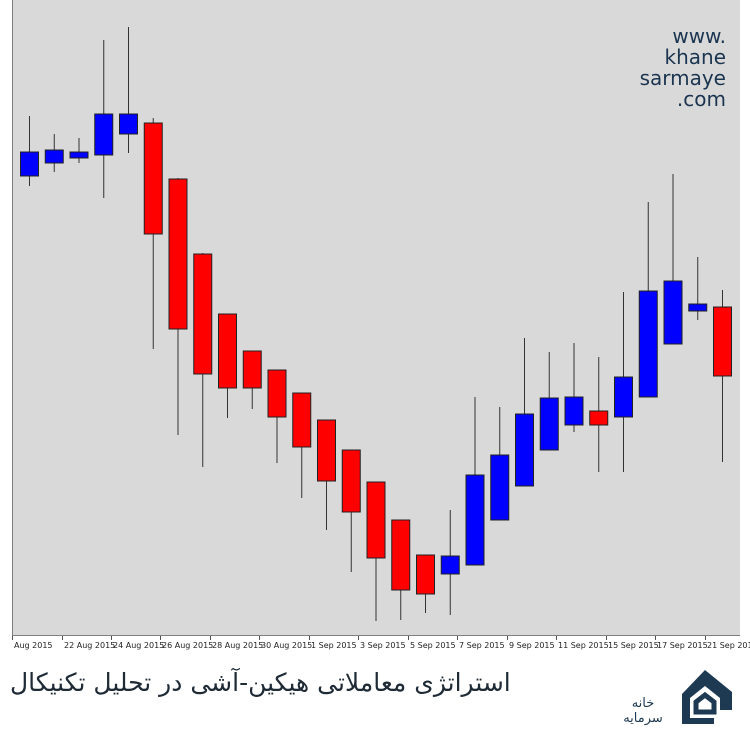 The image size is (750, 750). Describe the element at coordinates (682, 78) in the screenshot. I see `watermark-line: sarmaye` at that location.